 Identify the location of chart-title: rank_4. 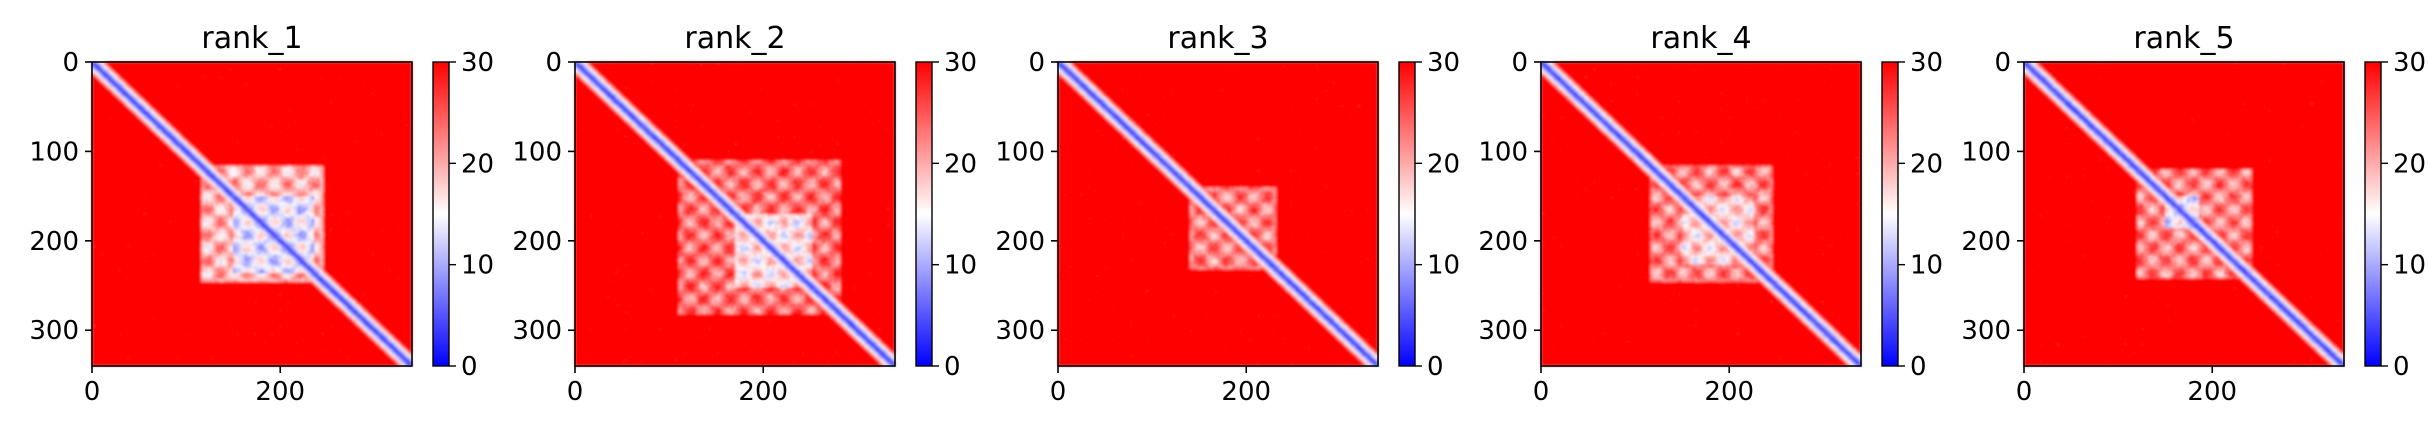
(1700, 38).